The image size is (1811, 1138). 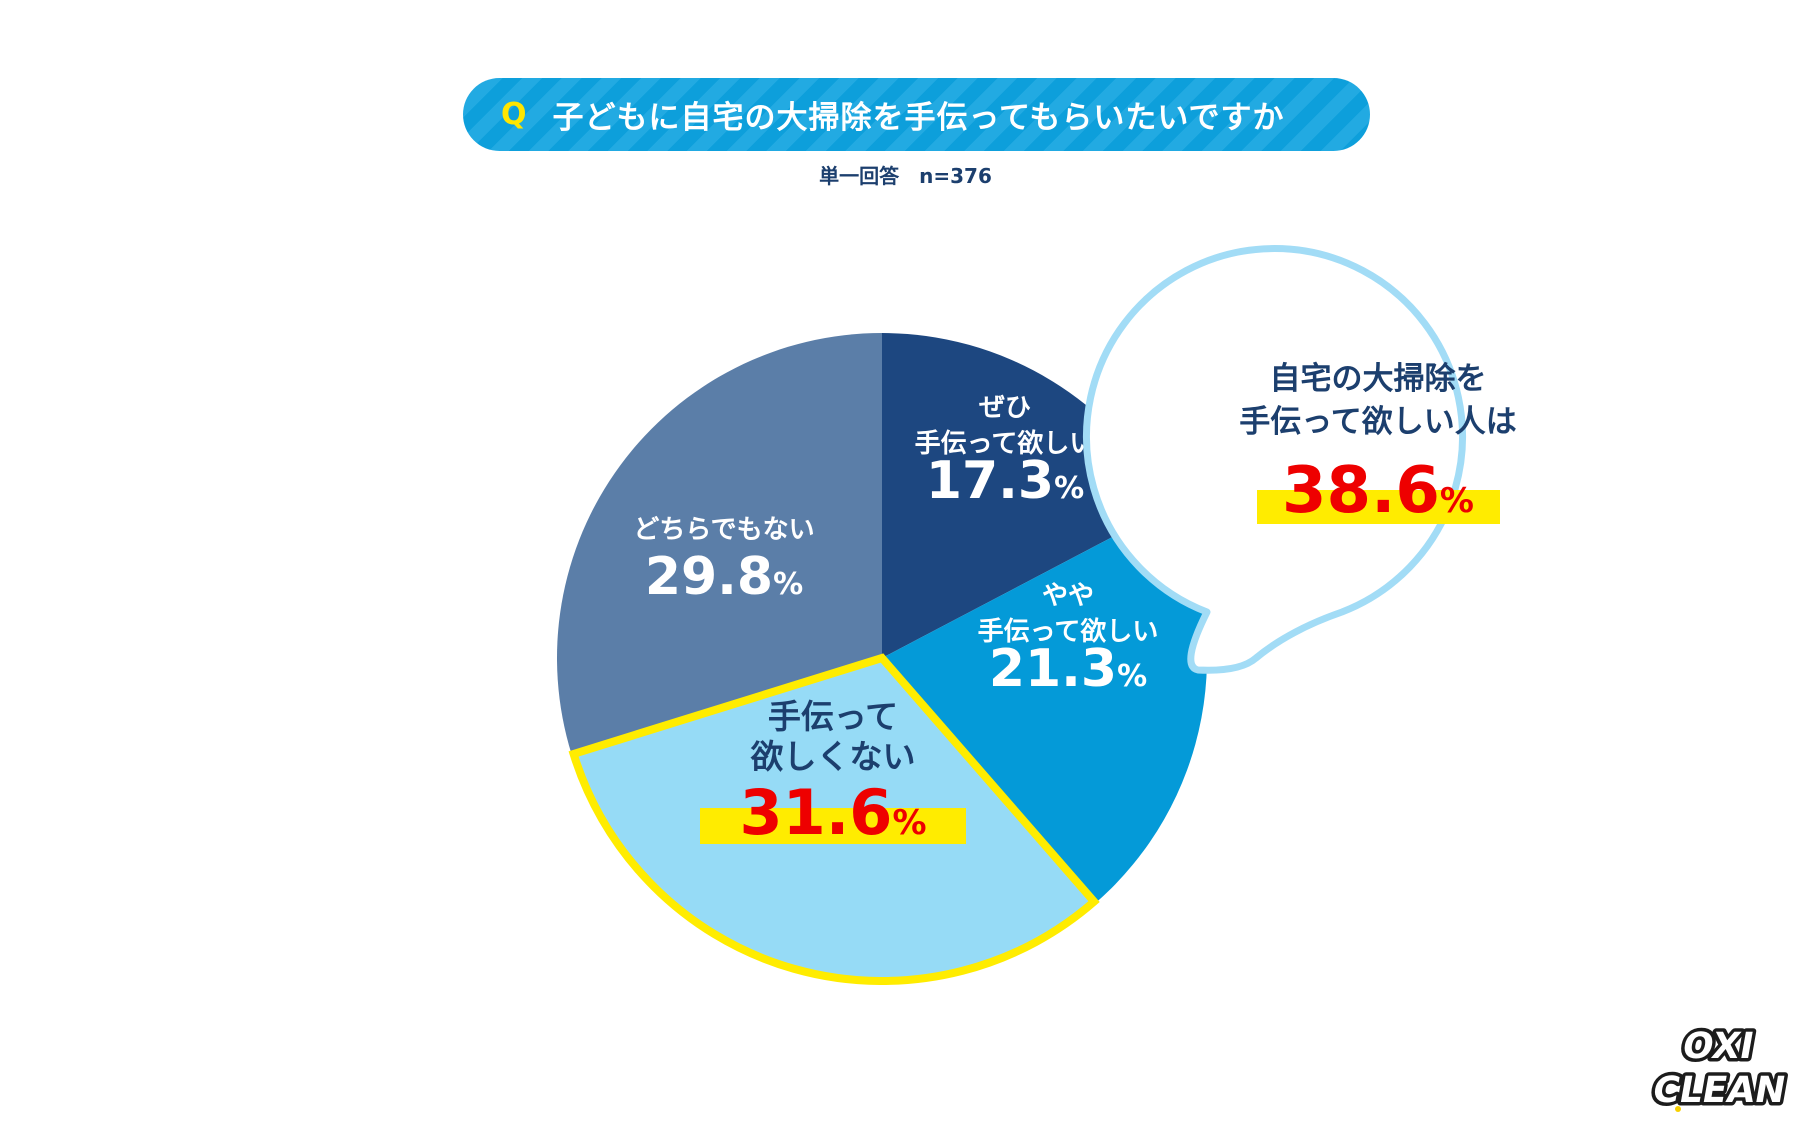 I want to click on callout-value-number: 38.6, so click(x=1361, y=491).